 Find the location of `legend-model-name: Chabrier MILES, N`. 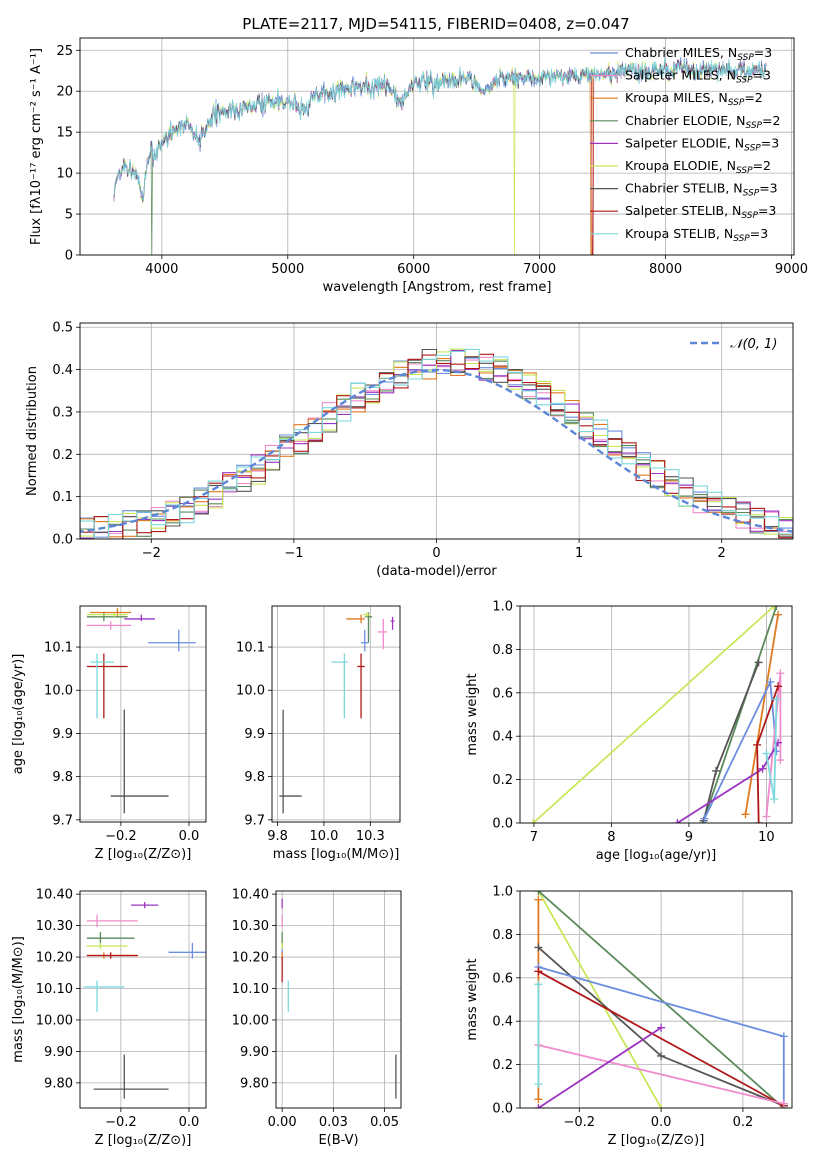

legend-model-name: Chabrier MILES, N is located at coordinates (681, 52).